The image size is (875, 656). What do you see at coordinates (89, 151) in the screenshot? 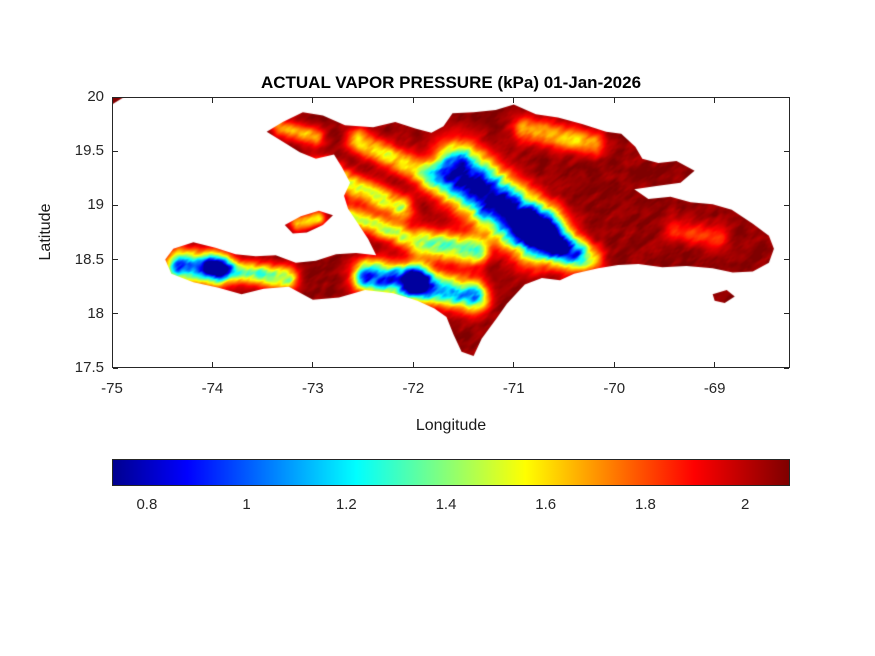
I see `y-tick-label: 19.5` at bounding box center [89, 151].